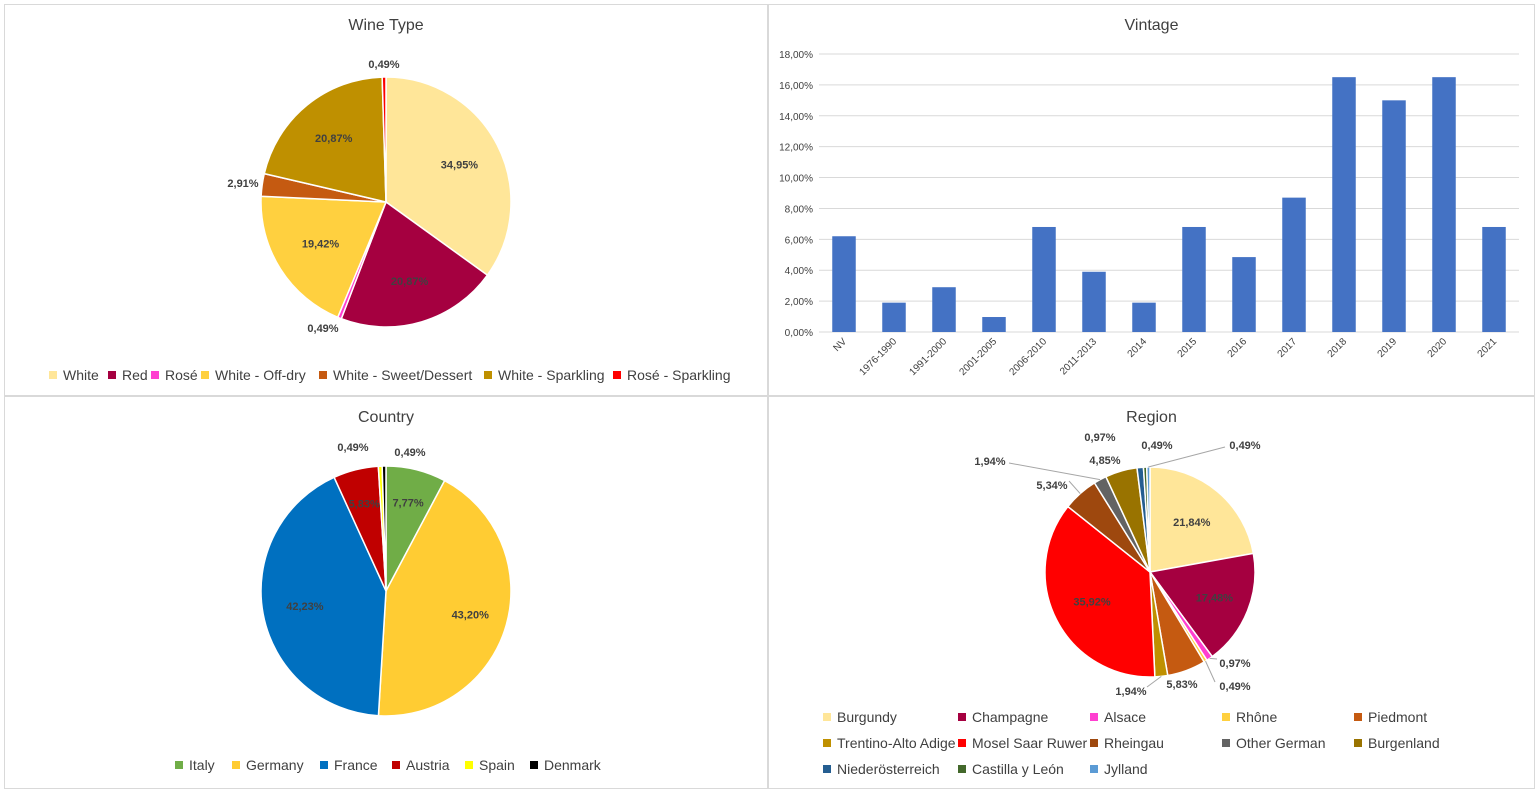  I want to click on legend-item-trentino-alto-adige: Trentino-Alto Adige, so click(889, 743).